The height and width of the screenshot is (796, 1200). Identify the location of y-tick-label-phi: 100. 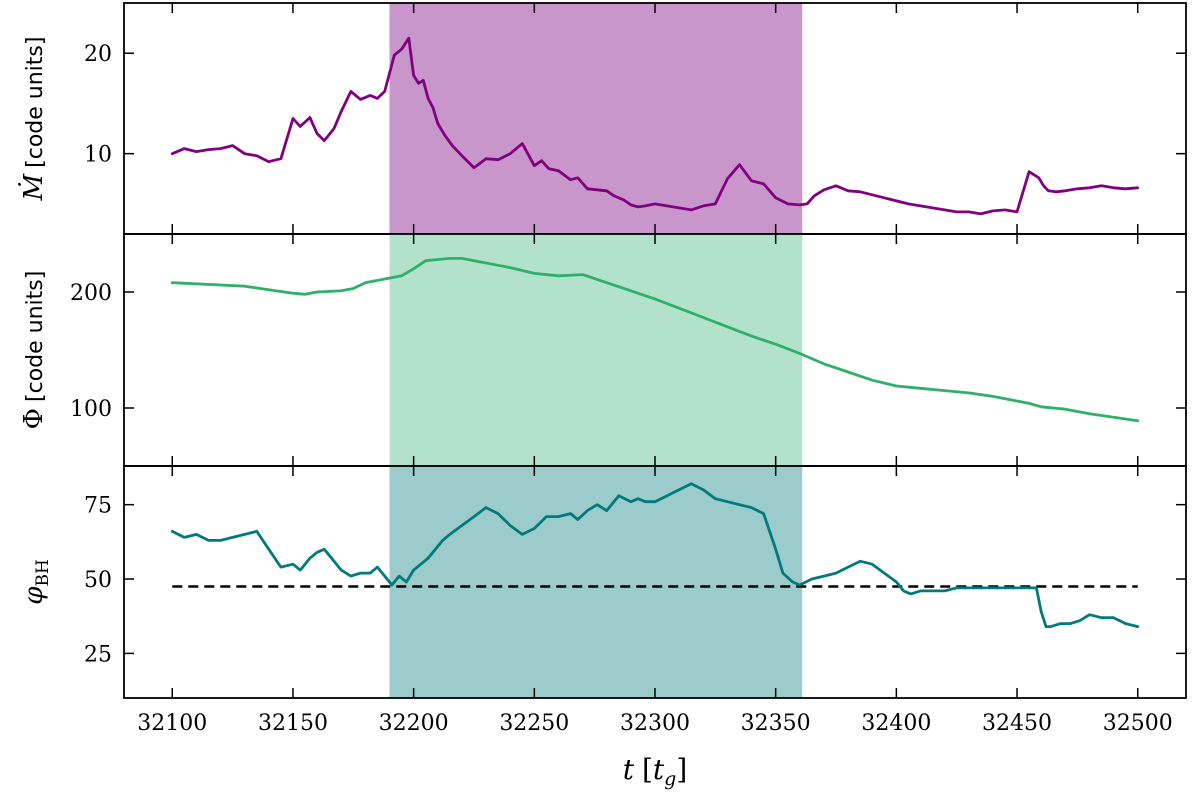
(91, 409).